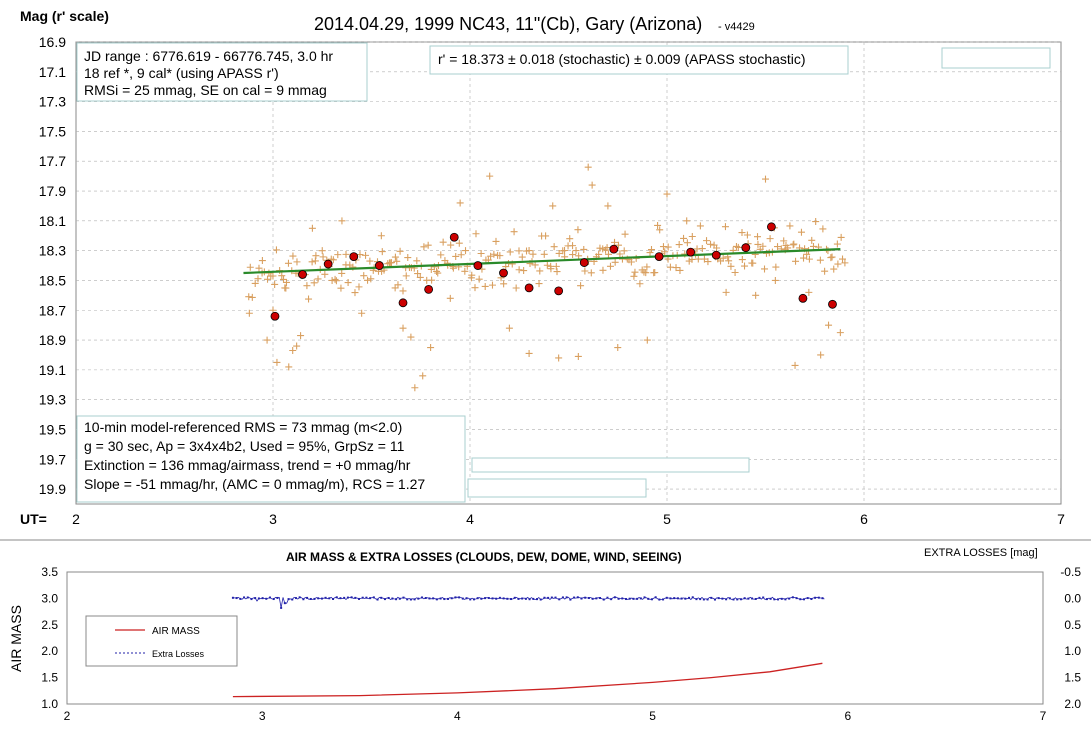  Describe the element at coordinates (652, 716) in the screenshot. I see `bottom-x-tick-label: 5` at that location.